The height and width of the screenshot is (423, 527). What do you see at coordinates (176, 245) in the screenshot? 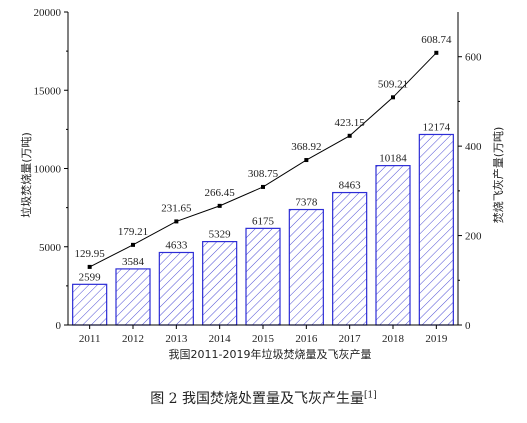
I see `bar-value-label-2013: 4633` at bounding box center [176, 245].